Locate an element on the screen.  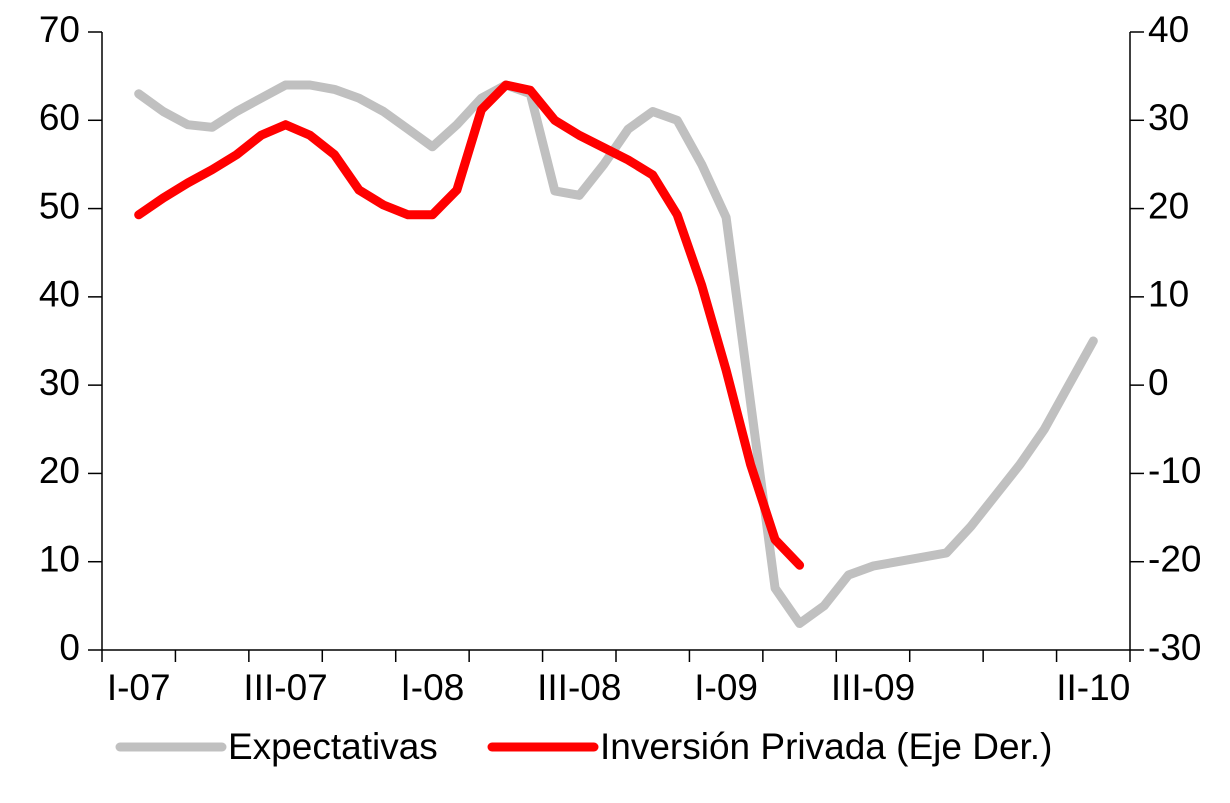
y2-tick-label: 10 is located at coordinates (1168, 294).